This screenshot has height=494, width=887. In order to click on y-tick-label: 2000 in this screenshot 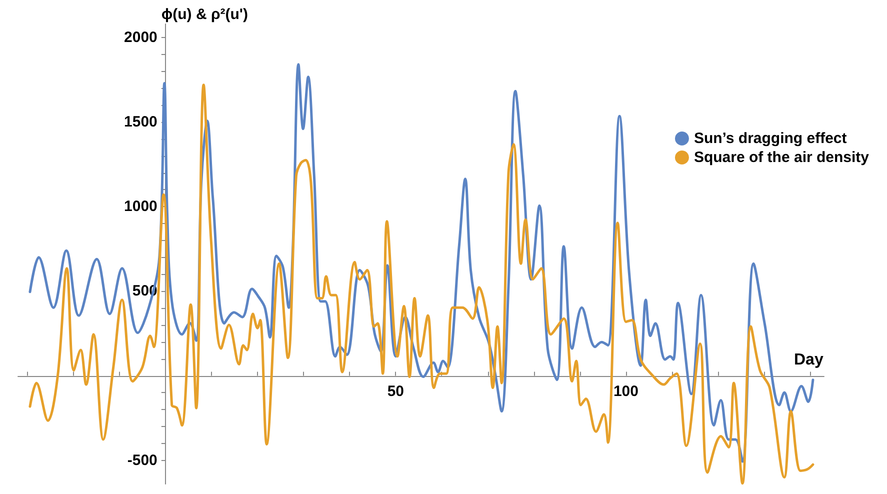, I will do `click(141, 37)`.